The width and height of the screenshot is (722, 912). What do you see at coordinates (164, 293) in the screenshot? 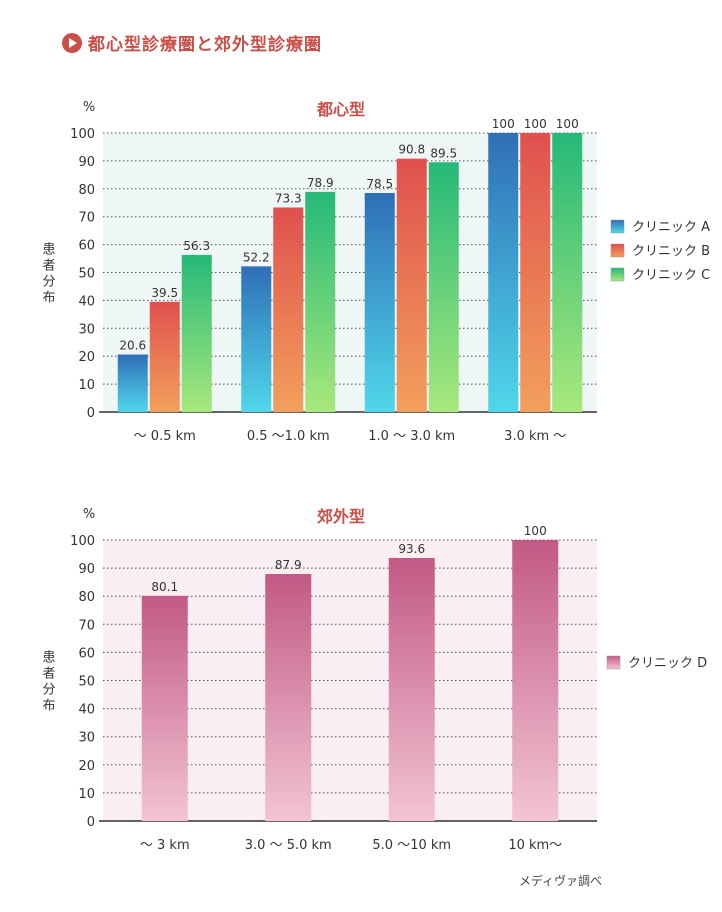
I see `data-label: 39.5` at bounding box center [164, 293].